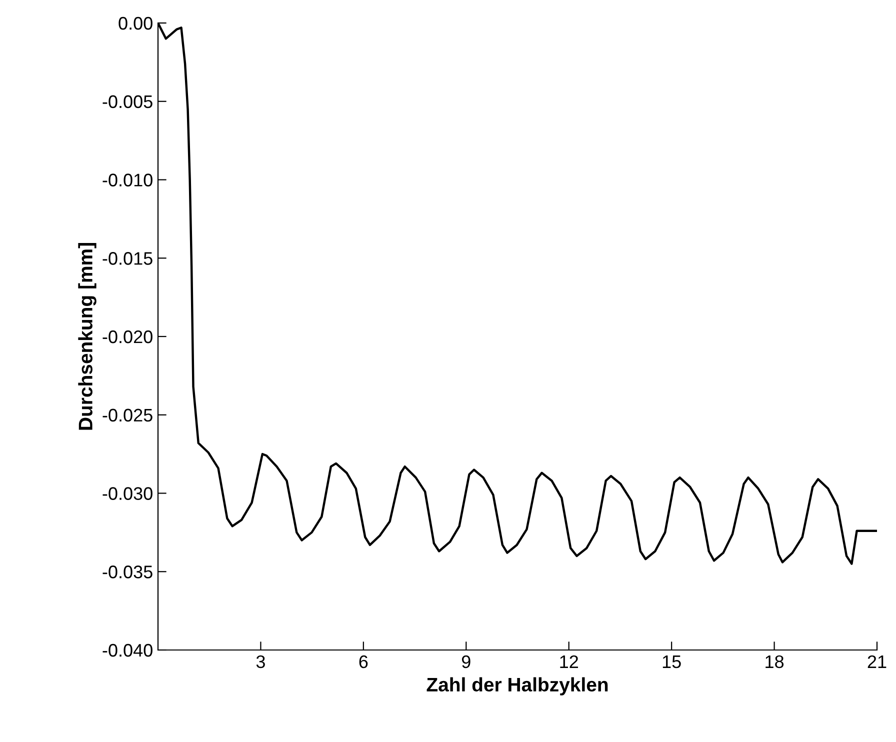 The height and width of the screenshot is (742, 896). I want to click on y-tick-label: 0.00, so click(135, 23).